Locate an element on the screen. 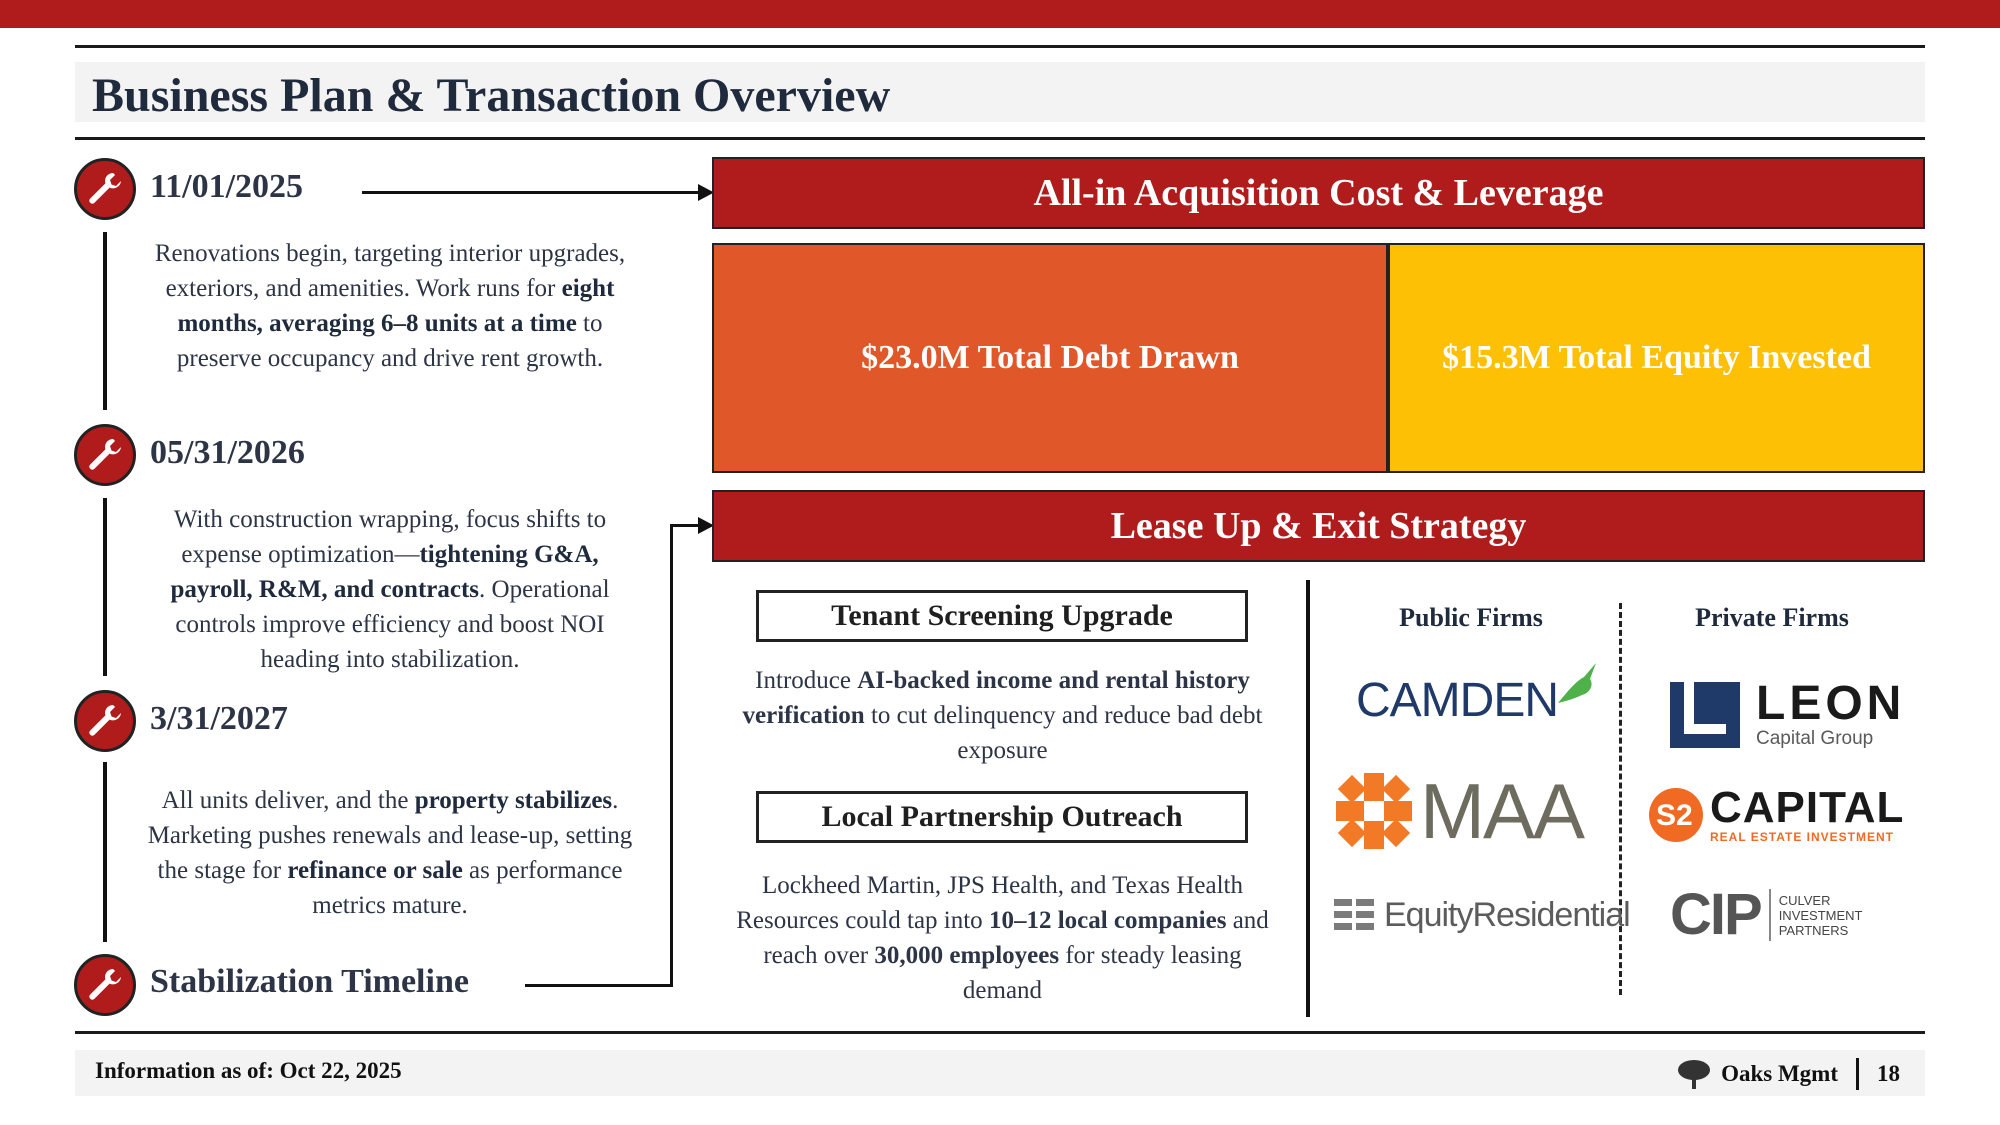  s2-capital-logo: S2 CAPITAL REAL ESTATE INVESTMENT is located at coordinates (1776, 815).